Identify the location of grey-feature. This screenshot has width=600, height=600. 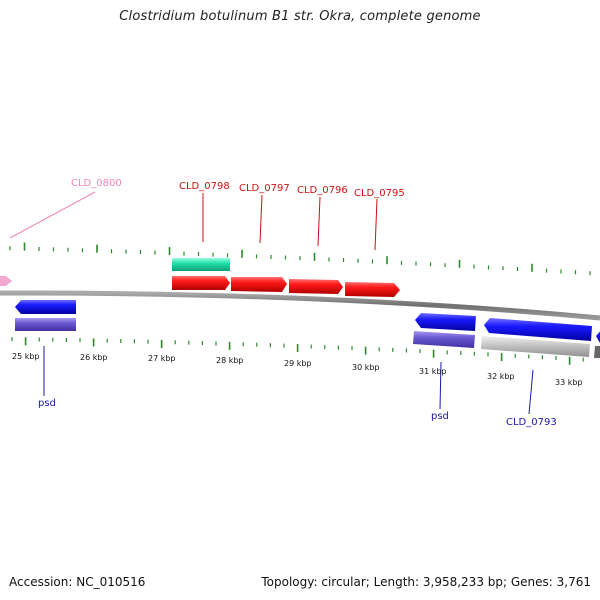
(535, 346).